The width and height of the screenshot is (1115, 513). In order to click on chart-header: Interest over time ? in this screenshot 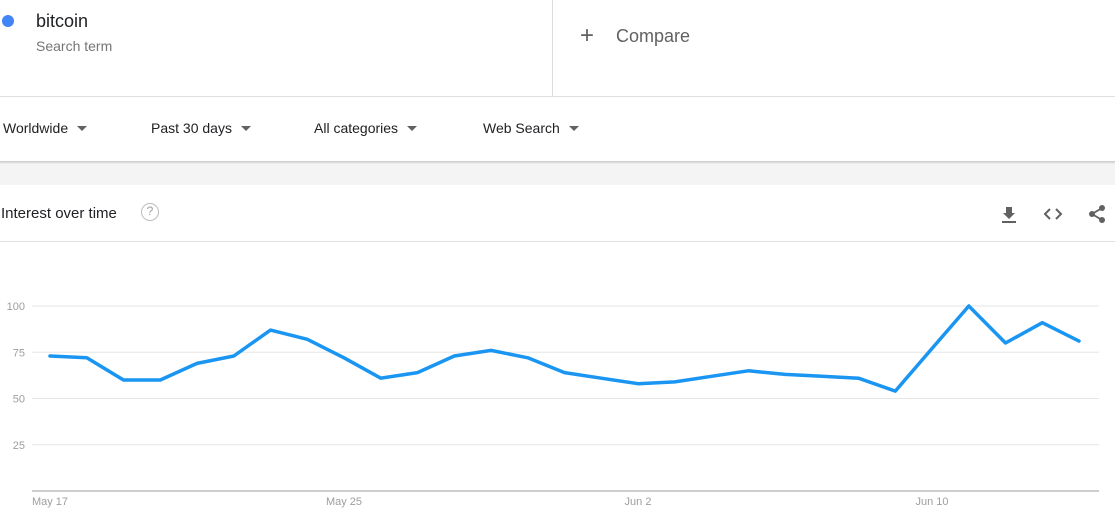, I will do `click(557, 213)`.